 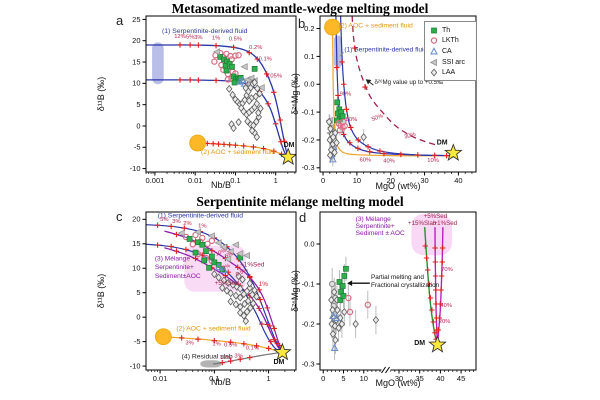 What do you see at coordinates (300, 201) in the screenshot?
I see `figure-title-bottom: Serpentinite mélange melting model` at bounding box center [300, 201].